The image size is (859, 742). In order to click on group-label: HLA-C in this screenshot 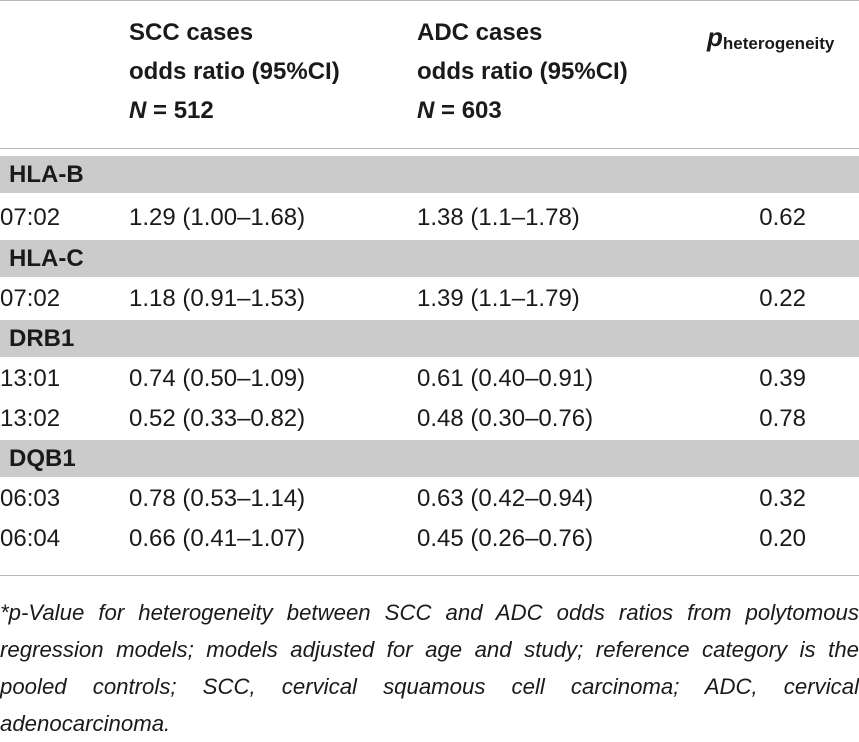, I will do `click(46, 258)`.